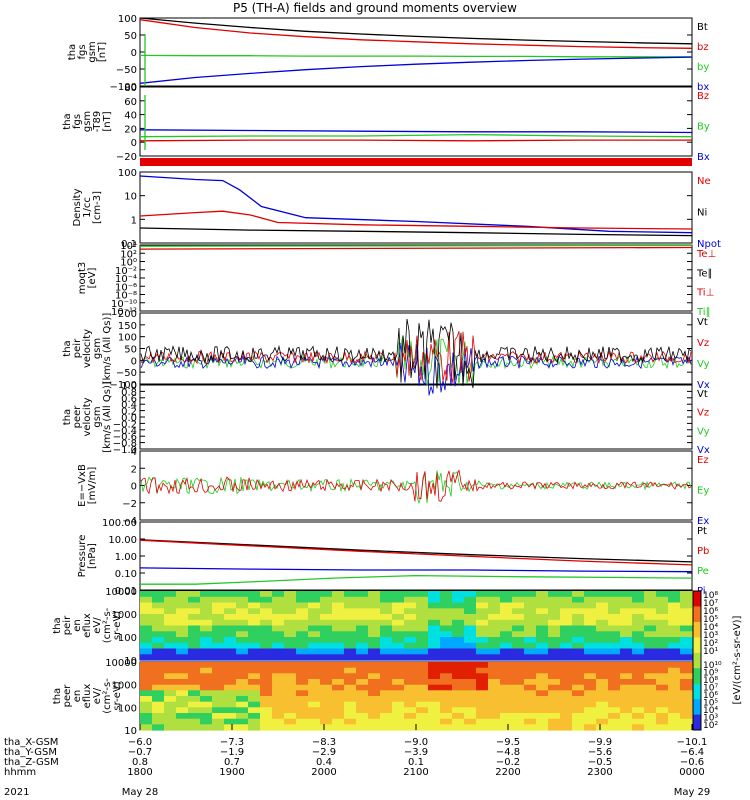  I want to click on y-tick-label: 10⁻⁶, so click(126, 287).